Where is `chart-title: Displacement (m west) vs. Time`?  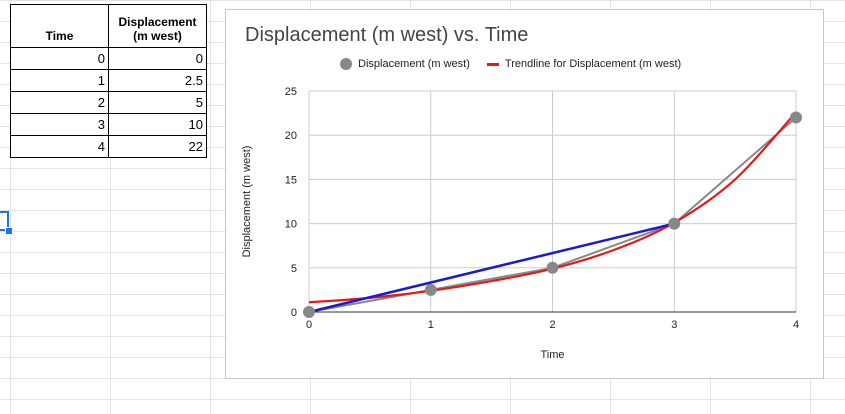
chart-title: Displacement (m west) vs. Time is located at coordinates (387, 35).